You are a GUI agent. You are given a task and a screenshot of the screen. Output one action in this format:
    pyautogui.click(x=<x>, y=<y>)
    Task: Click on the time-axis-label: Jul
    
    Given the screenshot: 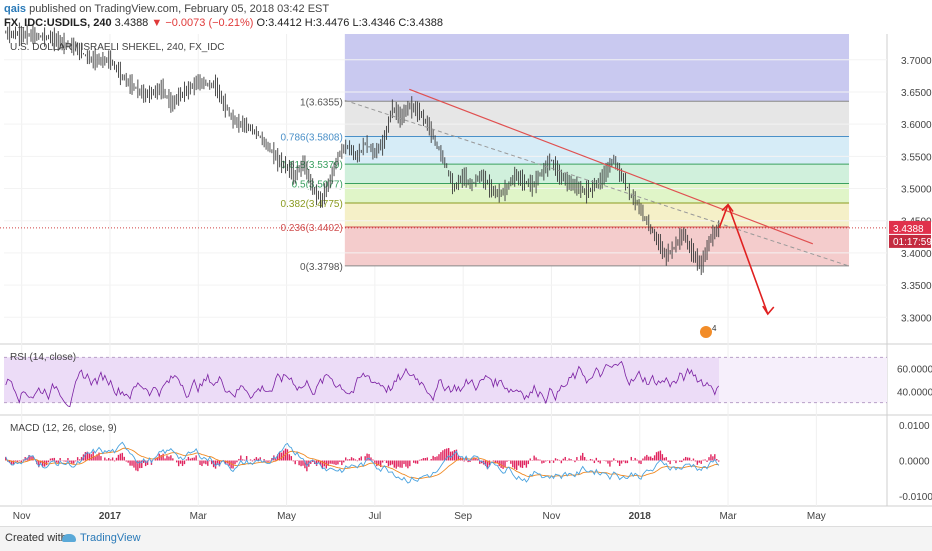 What is the action you would take?
    pyautogui.click(x=374, y=516)
    